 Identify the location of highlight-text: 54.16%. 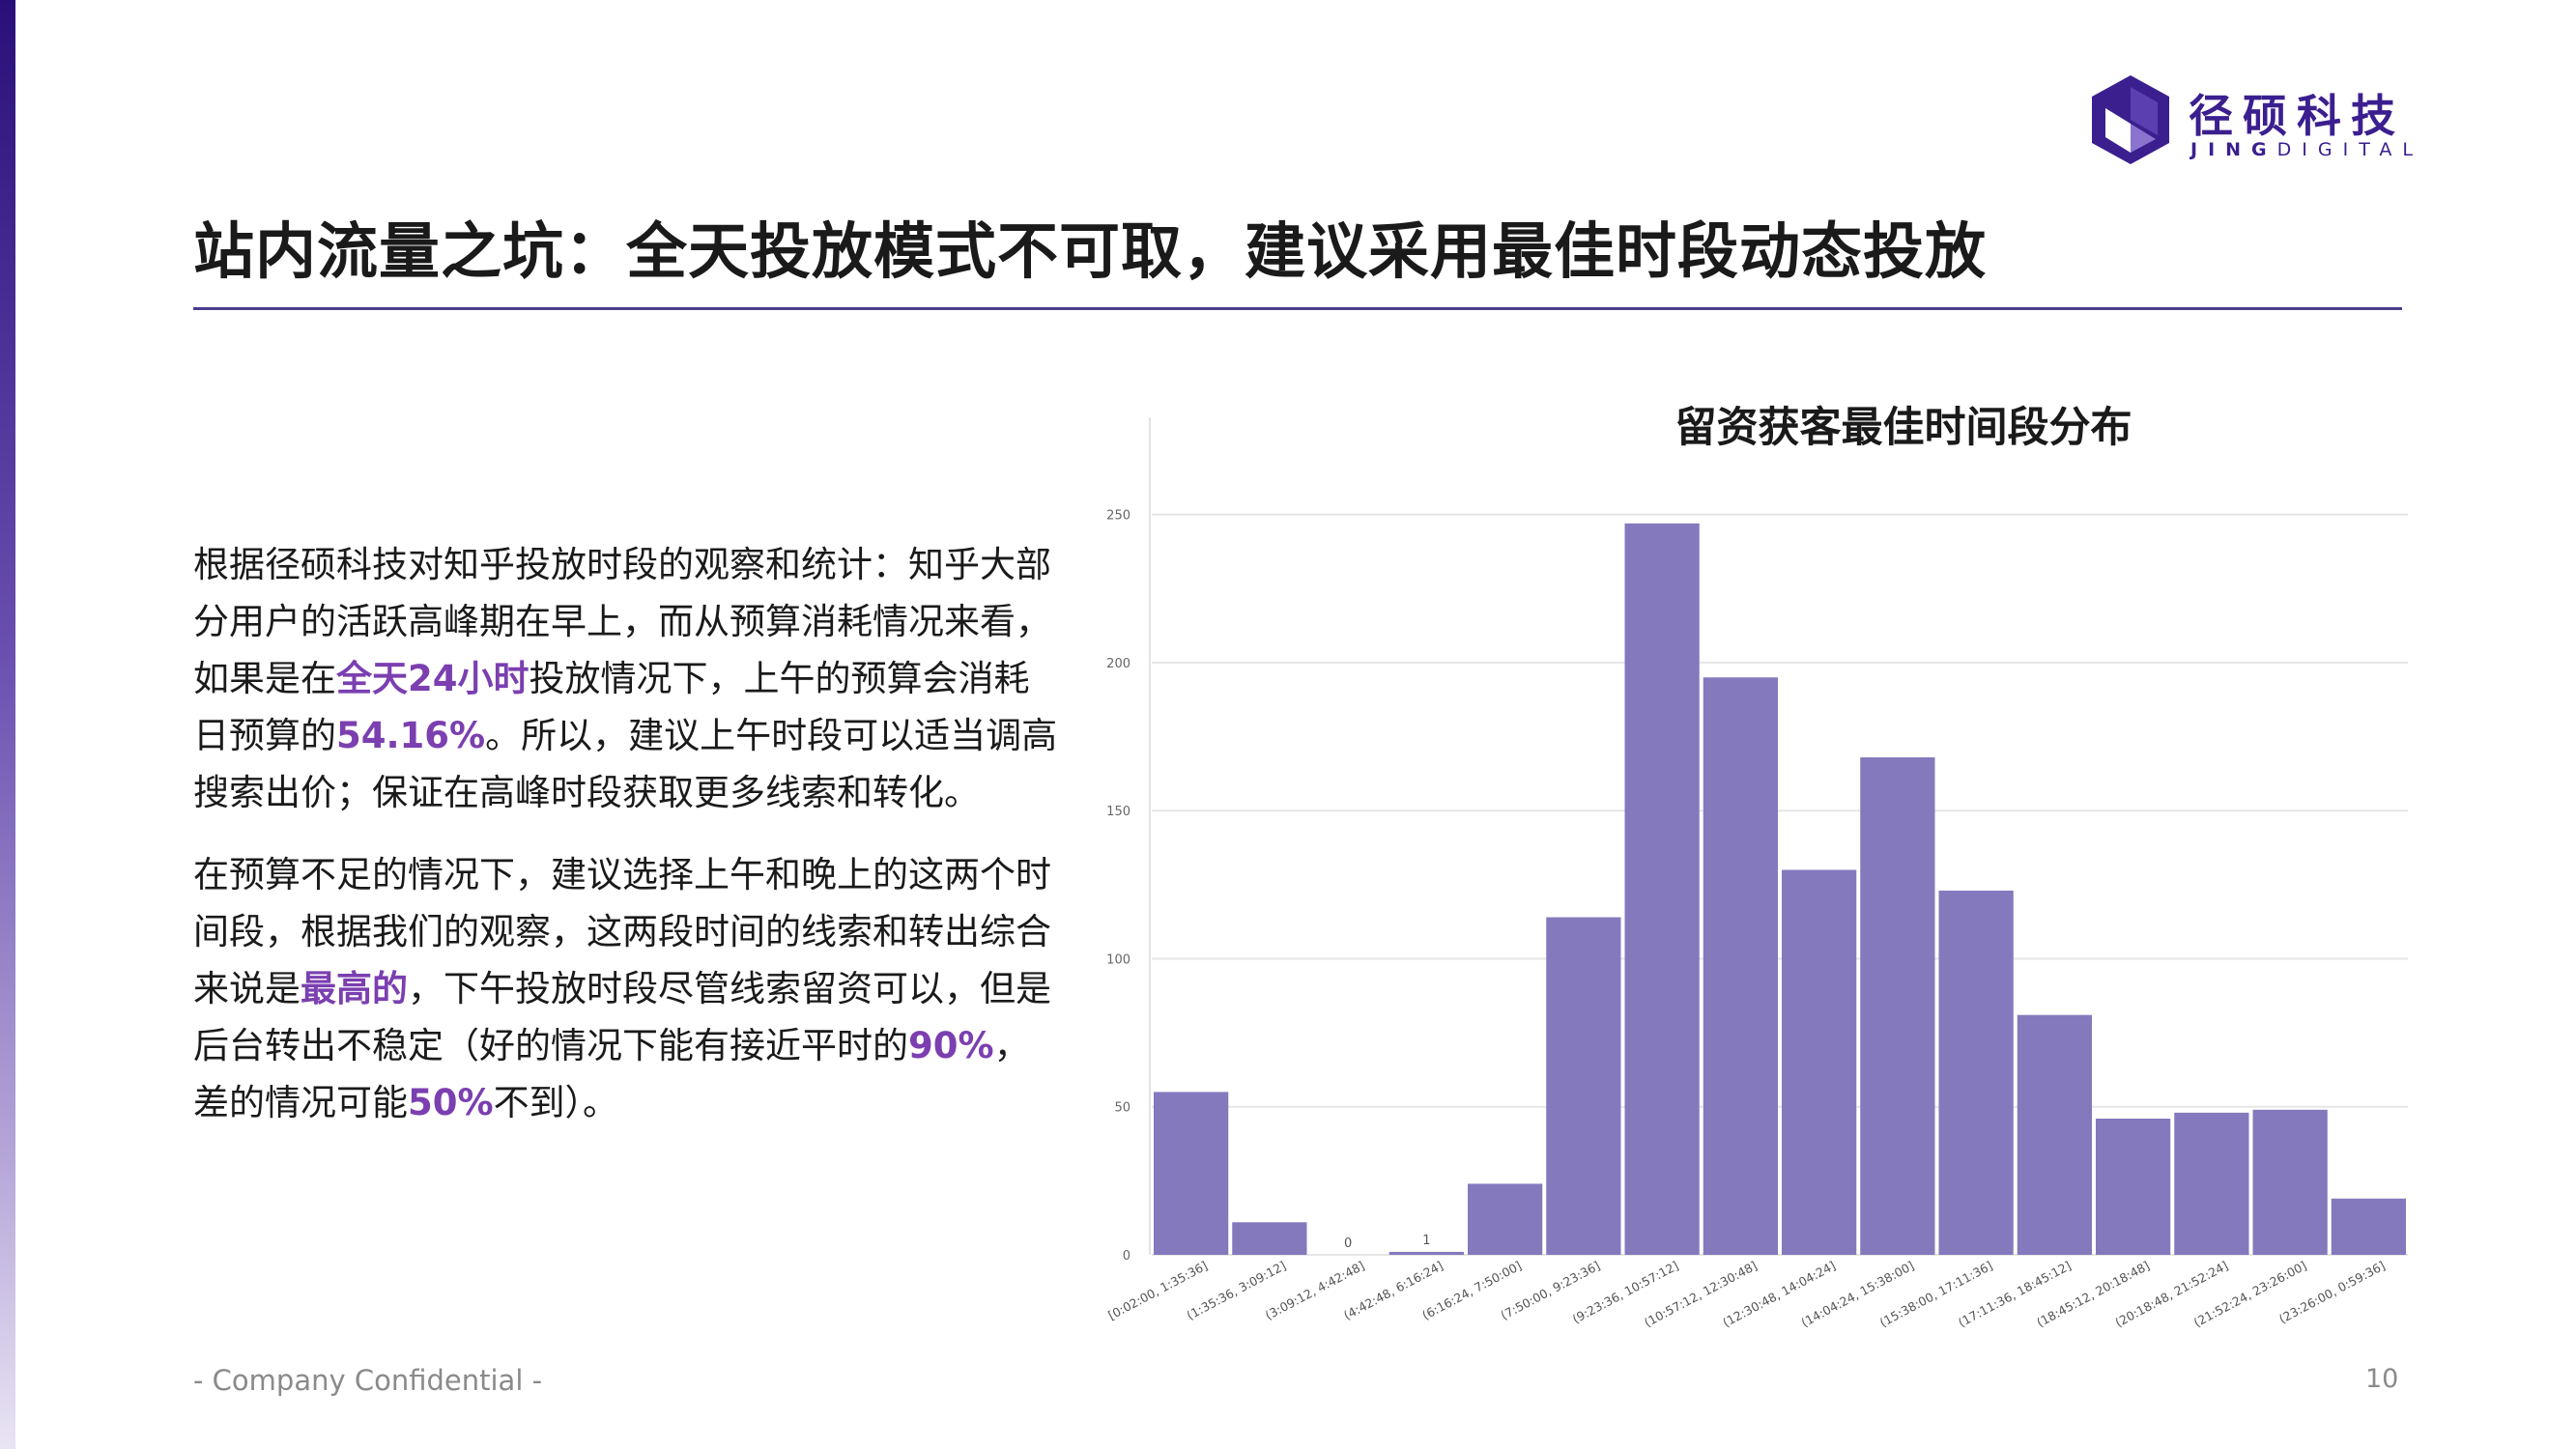
(411, 735).